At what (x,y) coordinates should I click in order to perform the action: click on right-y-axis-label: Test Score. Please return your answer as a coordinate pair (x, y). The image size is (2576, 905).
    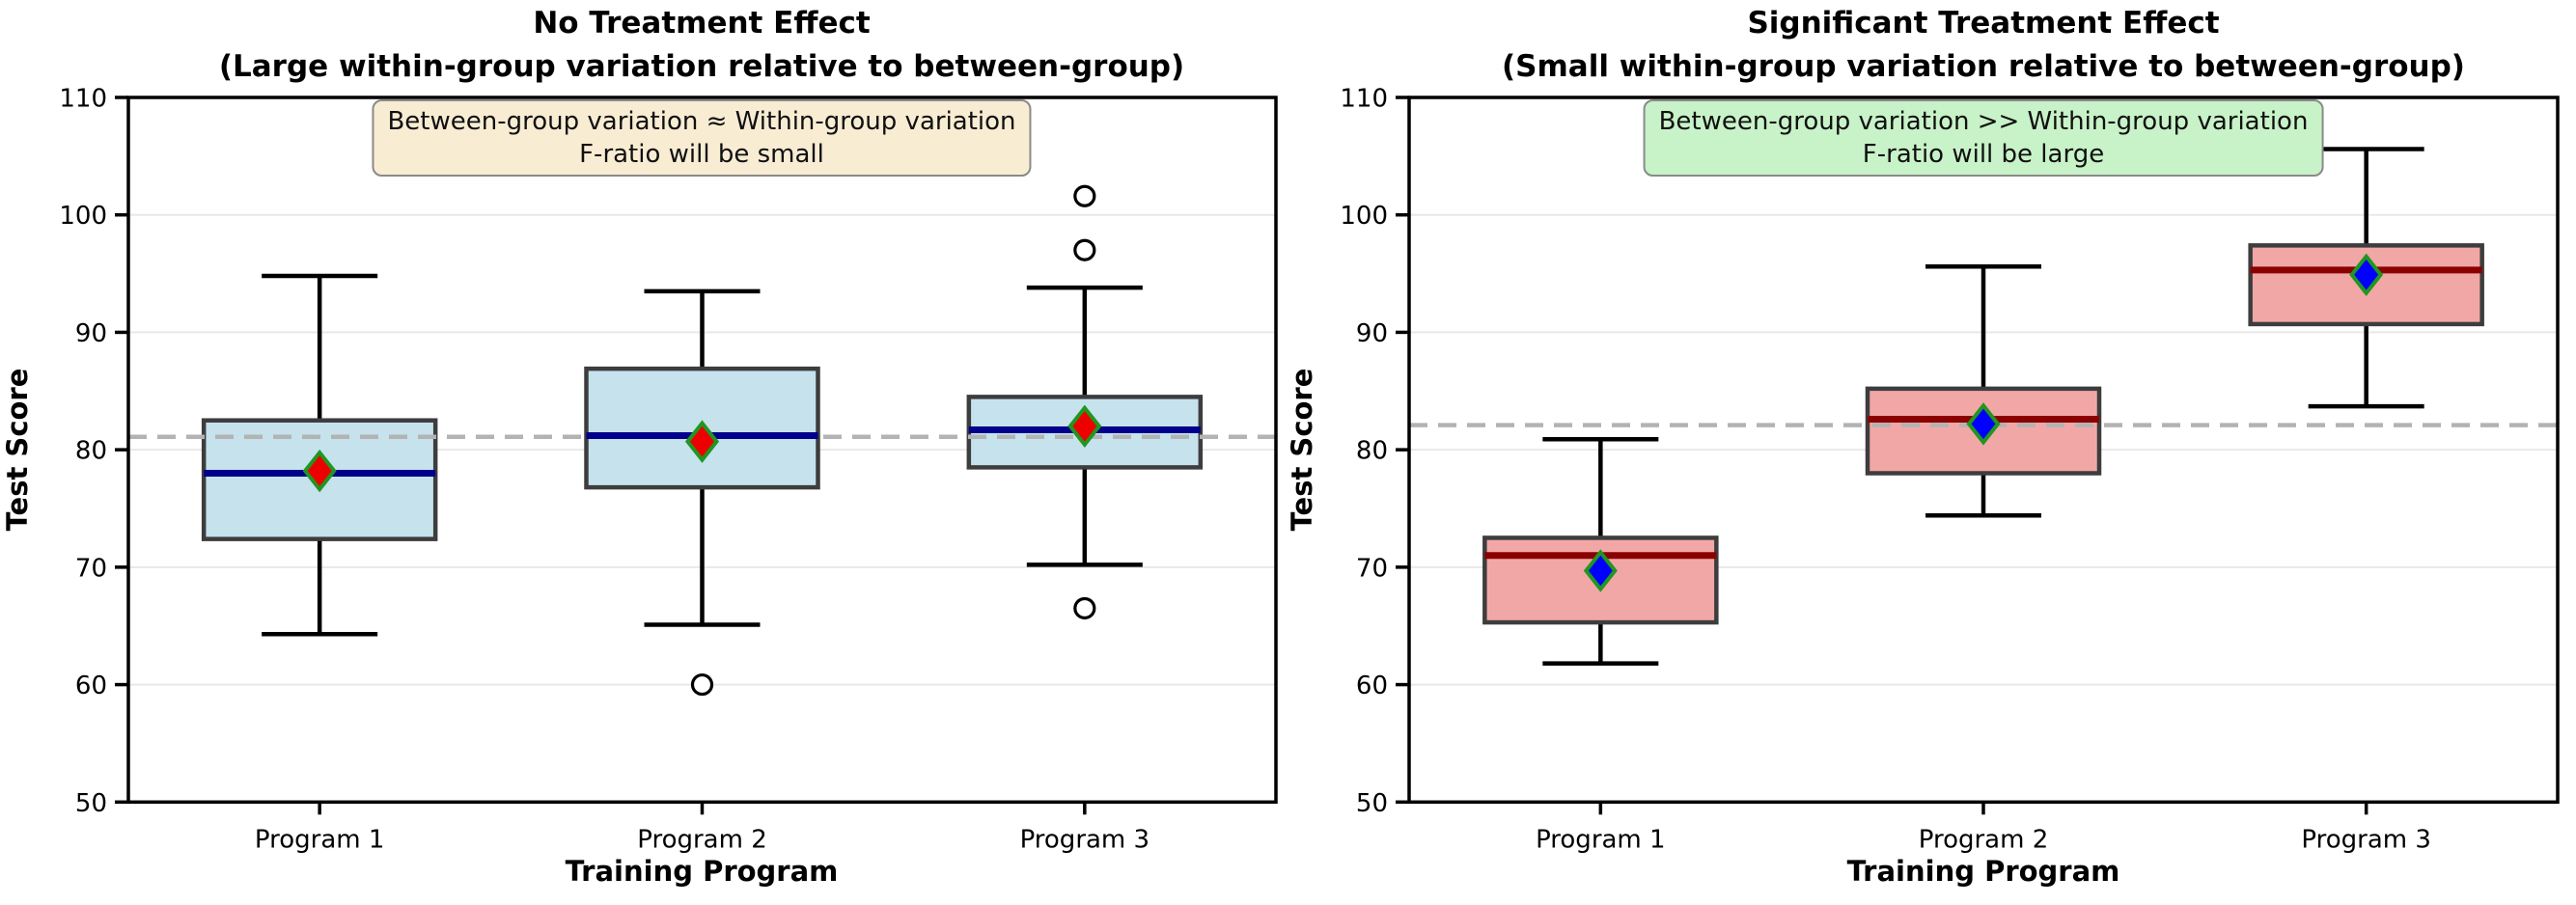
    Looking at the image, I should click on (1303, 450).